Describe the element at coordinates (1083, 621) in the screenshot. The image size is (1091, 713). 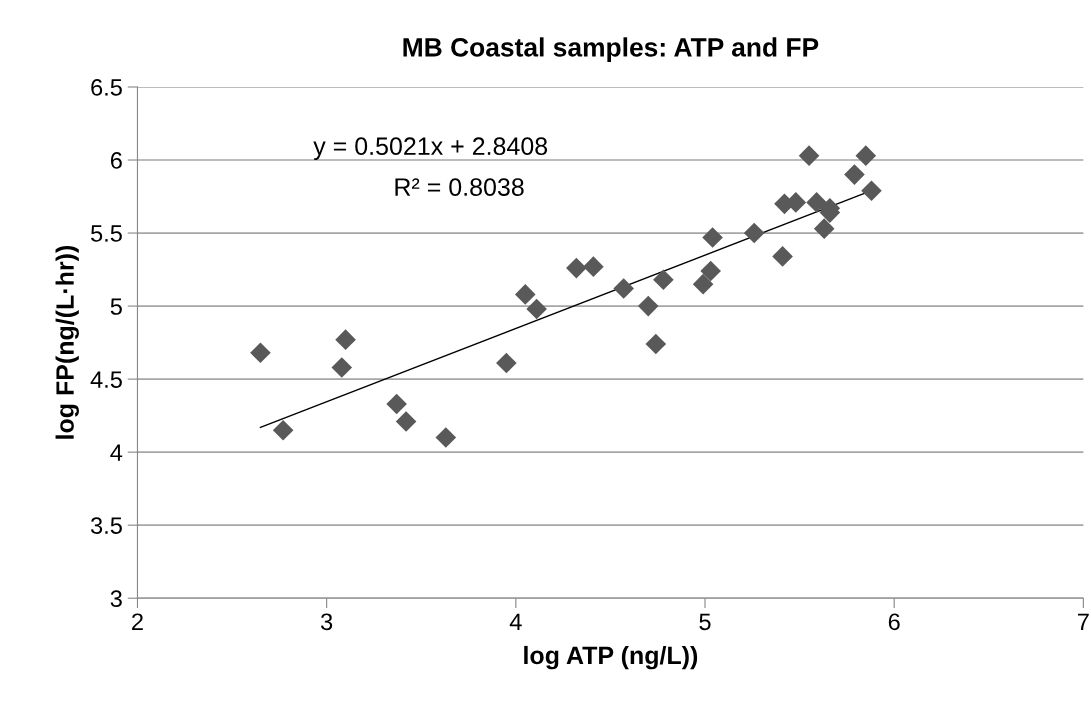
I see `x-tick-label: 7` at that location.